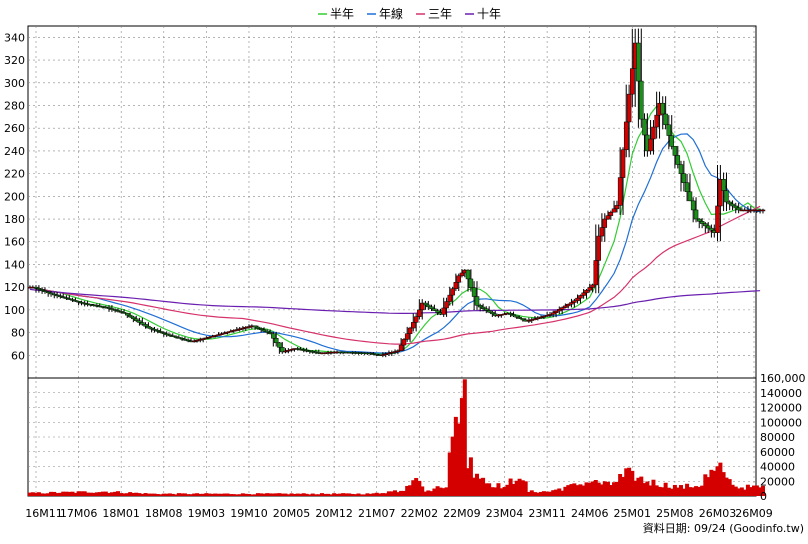 The width and height of the screenshot is (808, 544). Describe the element at coordinates (388, 493) in the screenshot. I see `volume-bar-59a` at that location.